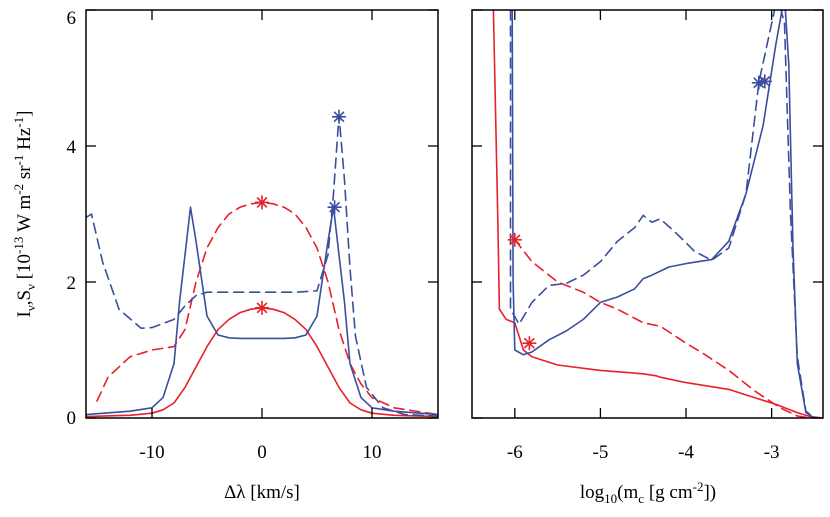 The width and height of the screenshot is (830, 517). I want to click on right-x-tick-label: -5, so click(601, 452).